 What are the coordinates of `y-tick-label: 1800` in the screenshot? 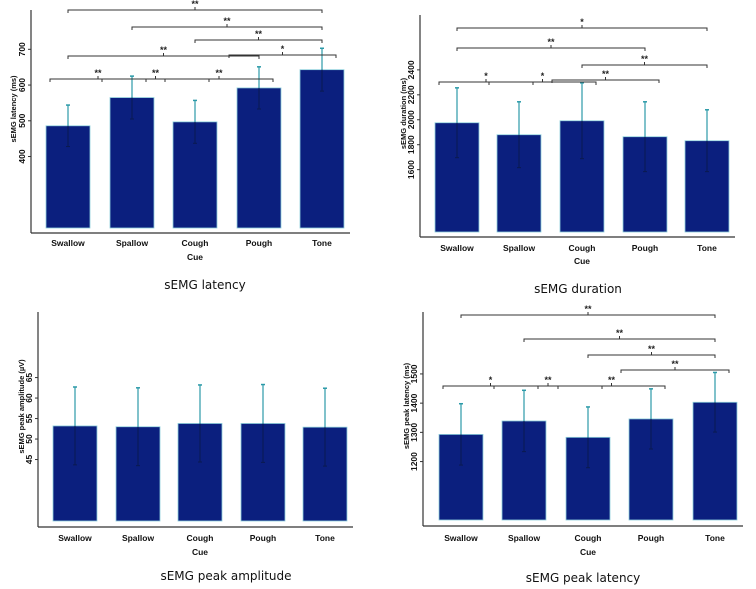 It's located at (411, 144).